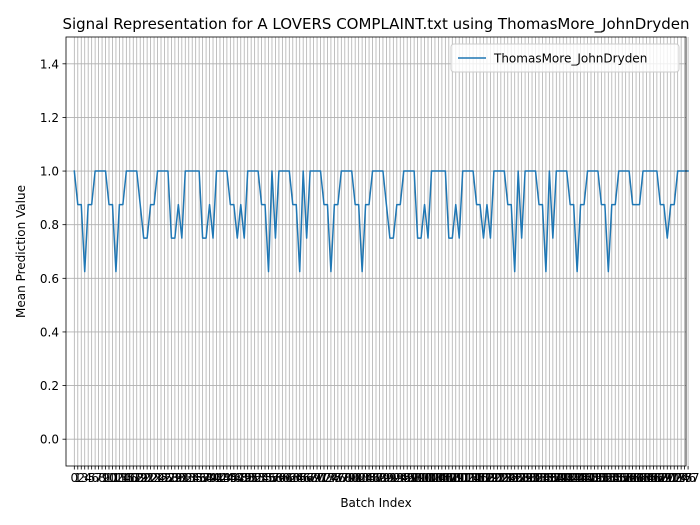  I want to click on x-tick-label: 59, so click(278, 478).